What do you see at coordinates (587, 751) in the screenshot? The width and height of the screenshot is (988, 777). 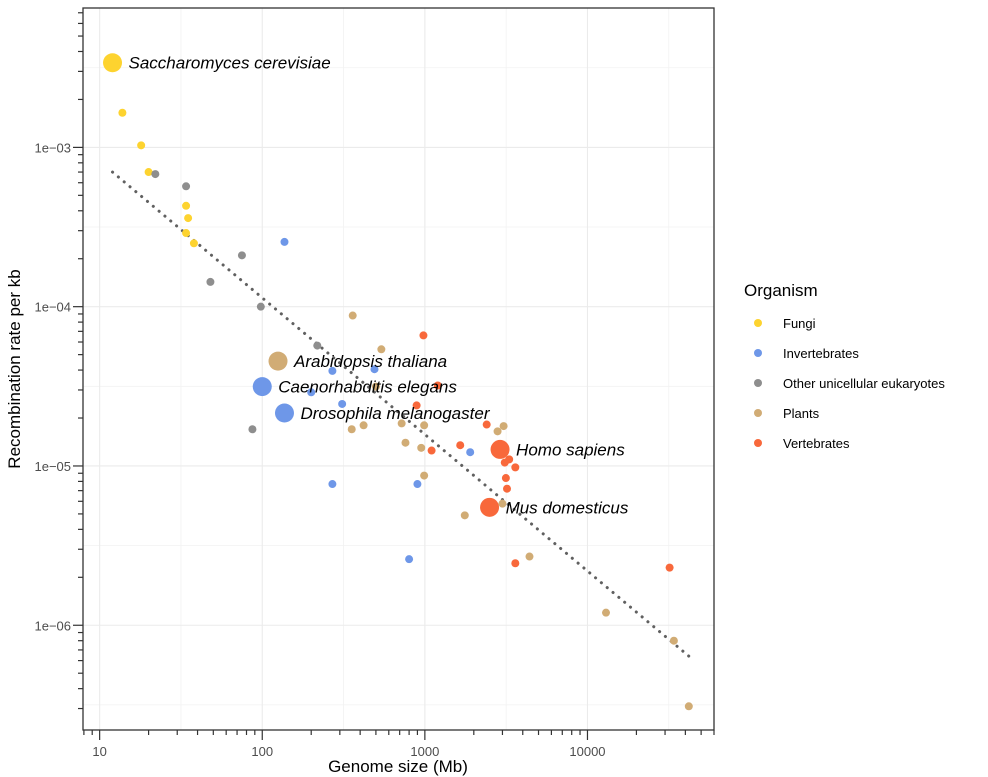 I see `x-tick-label: 10000` at bounding box center [587, 751].